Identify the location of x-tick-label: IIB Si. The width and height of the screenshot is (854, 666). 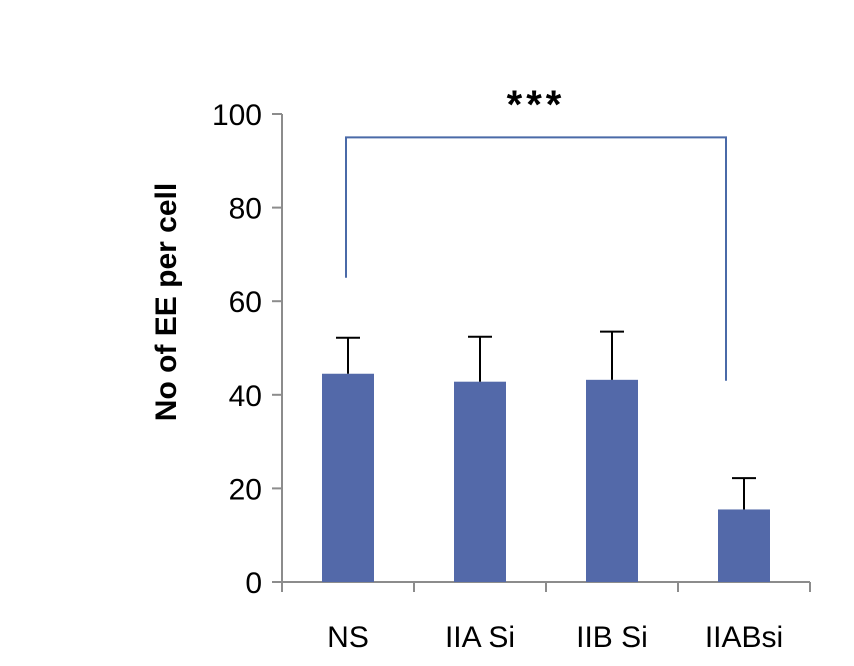
(612, 637).